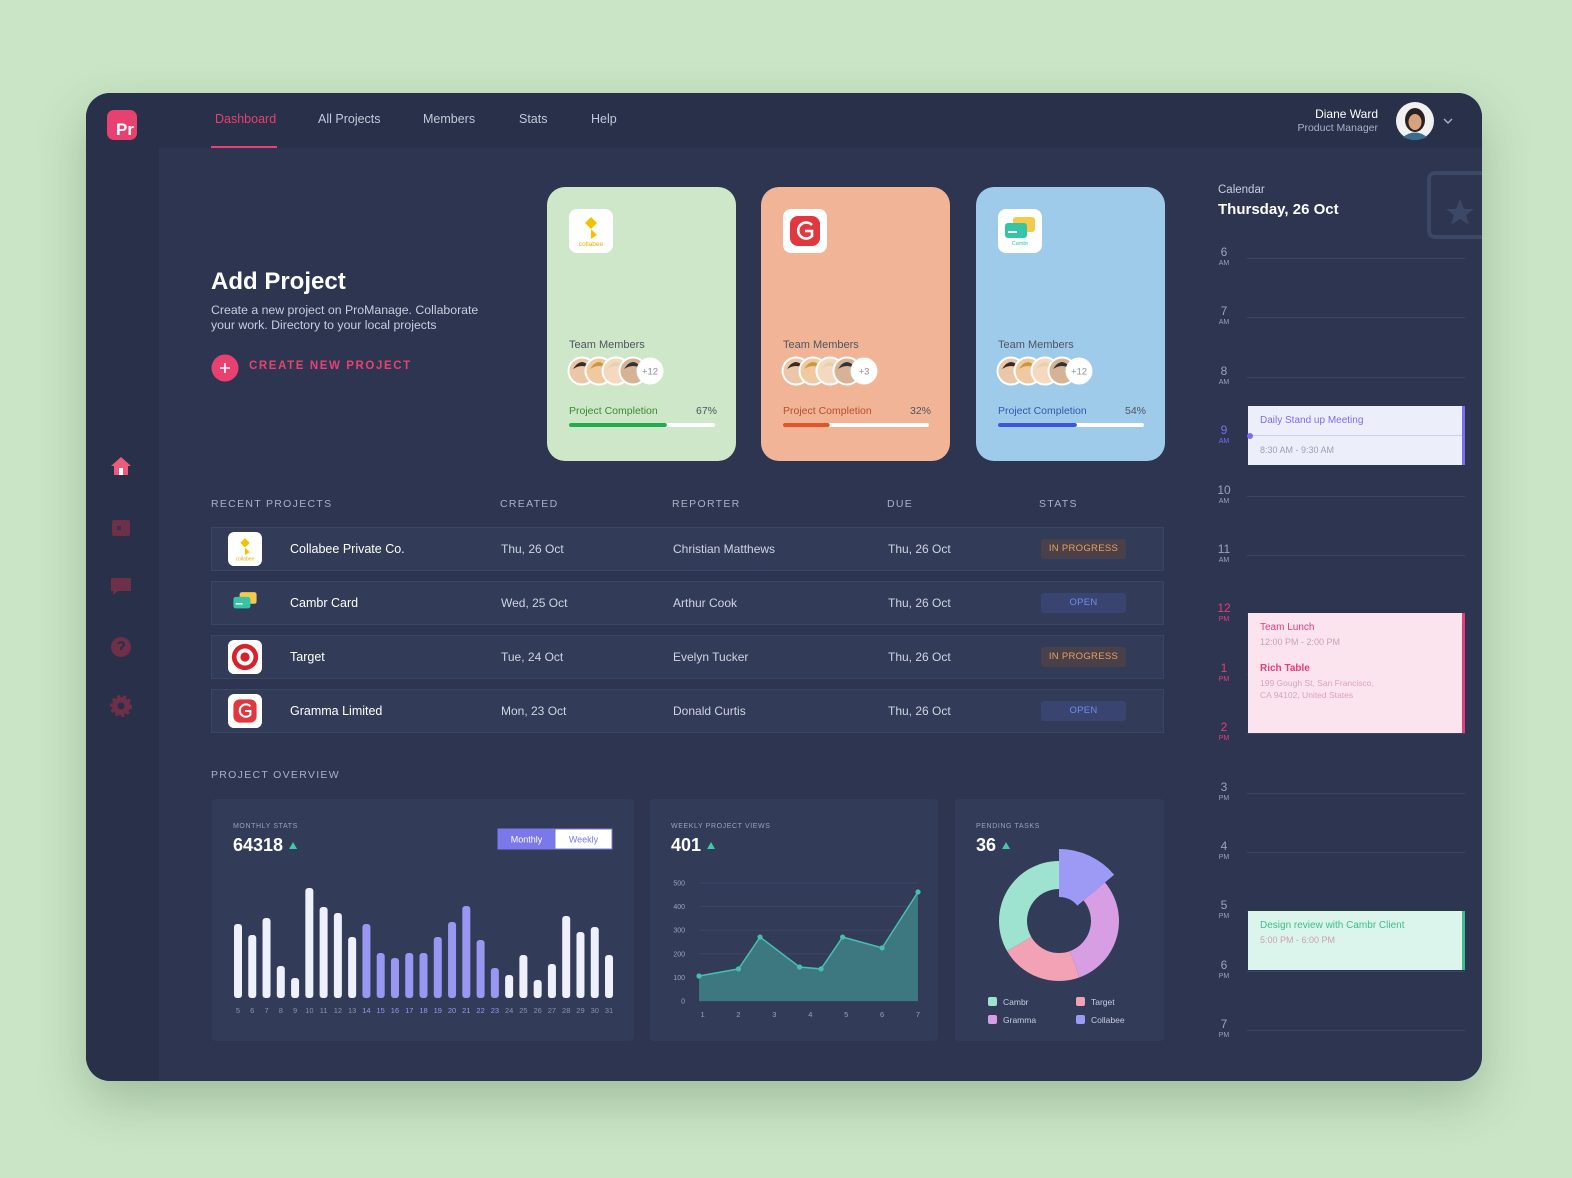  I want to click on x-tick-label: 25, so click(523, 1010).